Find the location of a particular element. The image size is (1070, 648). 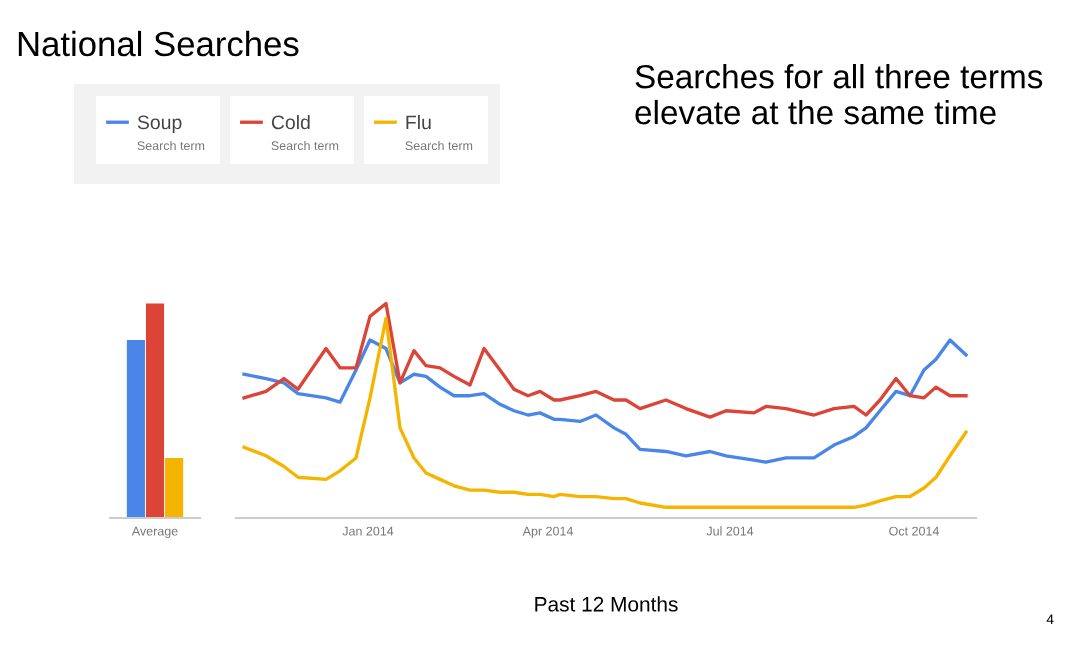

x-axis-title: Past 12 Months is located at coordinates (606, 604).